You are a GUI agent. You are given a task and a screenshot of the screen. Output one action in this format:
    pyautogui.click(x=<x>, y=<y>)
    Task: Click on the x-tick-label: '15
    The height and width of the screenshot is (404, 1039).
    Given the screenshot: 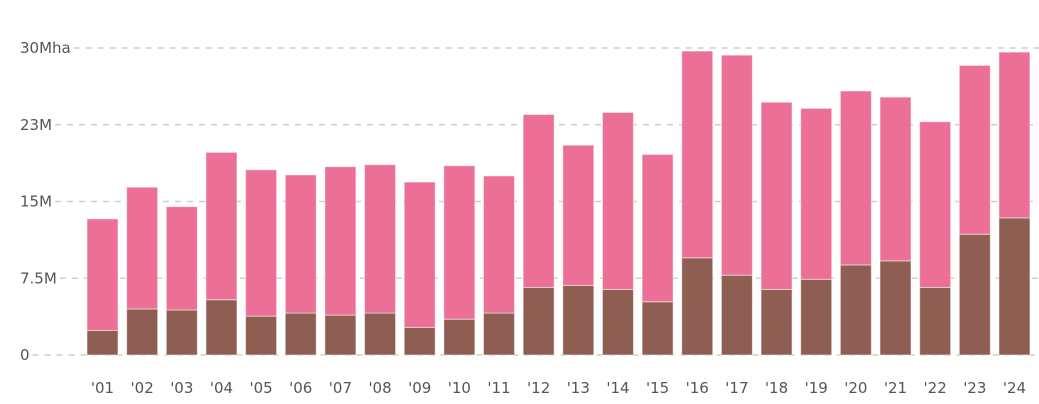 What is the action you would take?
    pyautogui.click(x=657, y=388)
    